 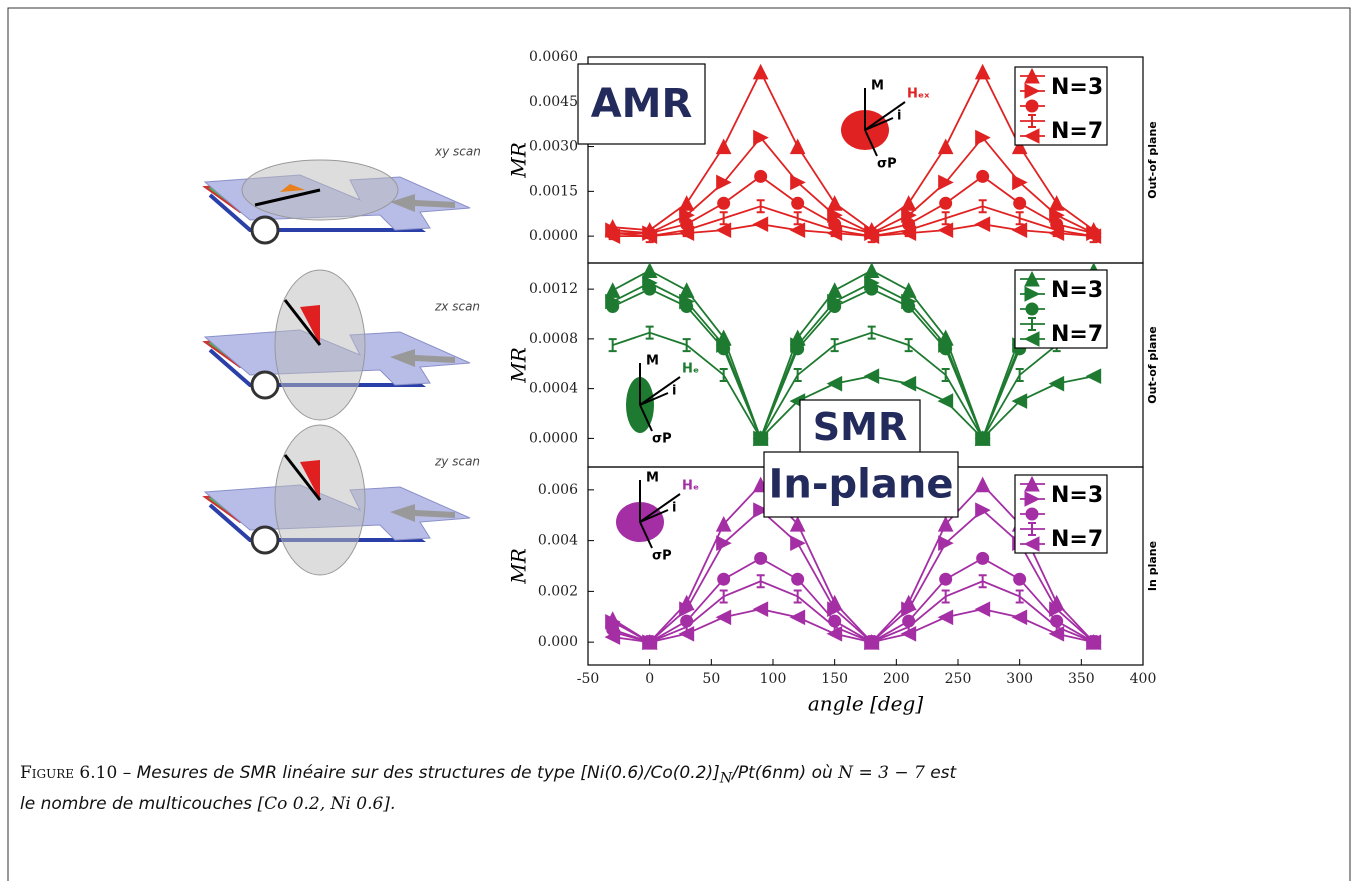 What do you see at coordinates (136, 804) in the screenshot?
I see `caption-text: le nombre de multicouches` at bounding box center [136, 804].